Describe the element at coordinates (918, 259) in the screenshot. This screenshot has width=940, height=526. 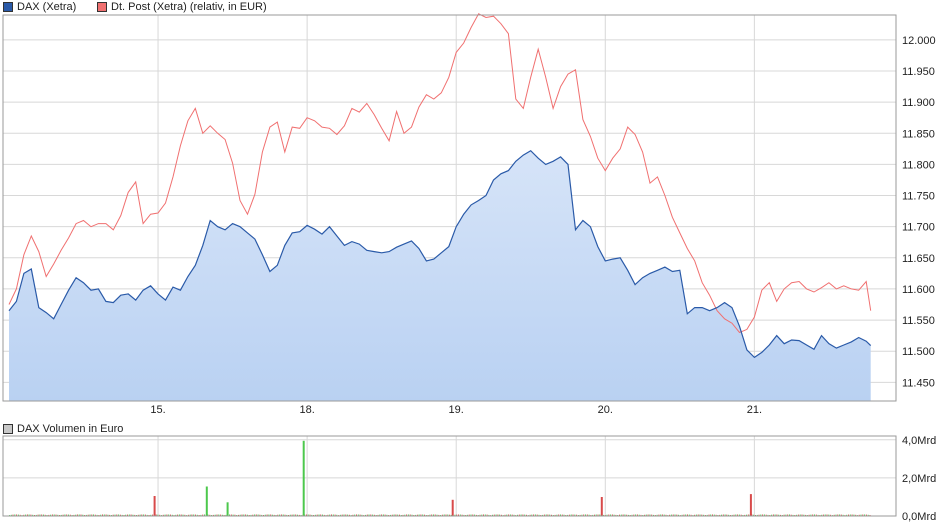
I see `price-y-tick-label: 11.650` at that location.